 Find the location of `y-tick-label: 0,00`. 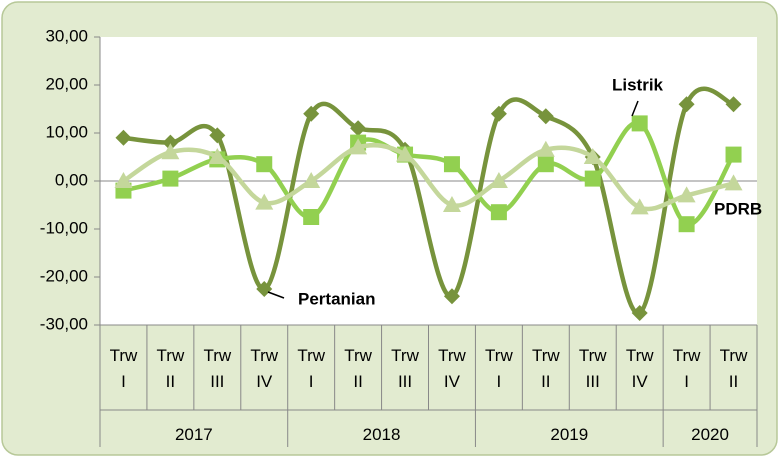

y-tick-label: 0,00 is located at coordinates (71, 179).